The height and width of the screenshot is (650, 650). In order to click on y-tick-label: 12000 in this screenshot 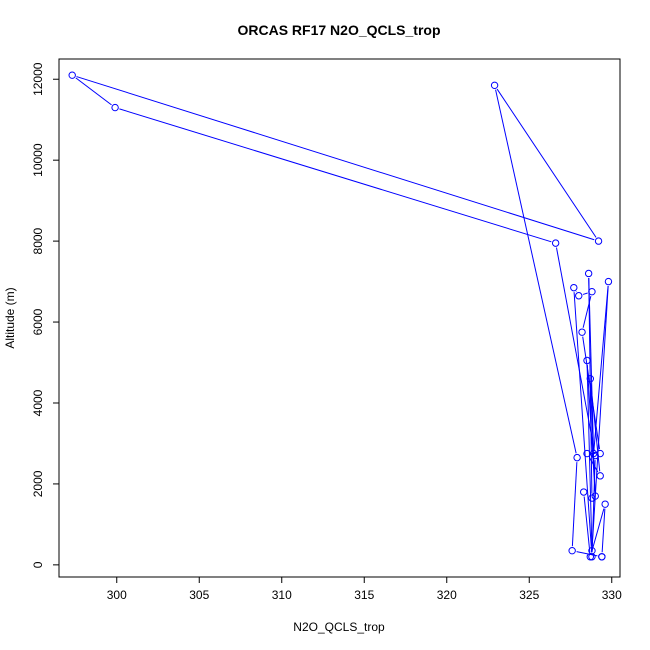, I will do `click(38, 79)`.